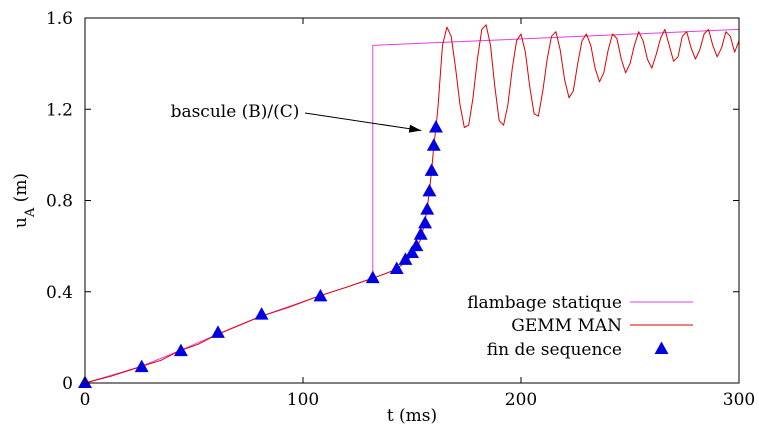 Image resolution: width=759 pixels, height=427 pixels. What do you see at coordinates (30, 212) in the screenshot?
I see `y-axis-label-subscript: A` at bounding box center [30, 212].